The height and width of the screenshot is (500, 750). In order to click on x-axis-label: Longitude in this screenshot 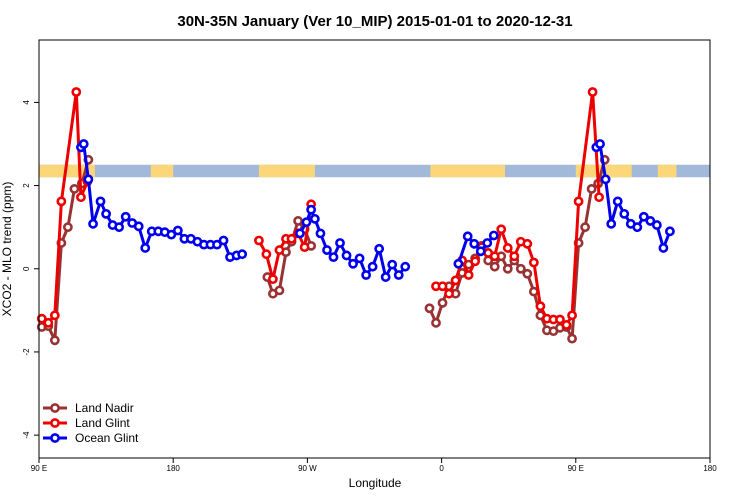, I will do `click(375, 483)`.